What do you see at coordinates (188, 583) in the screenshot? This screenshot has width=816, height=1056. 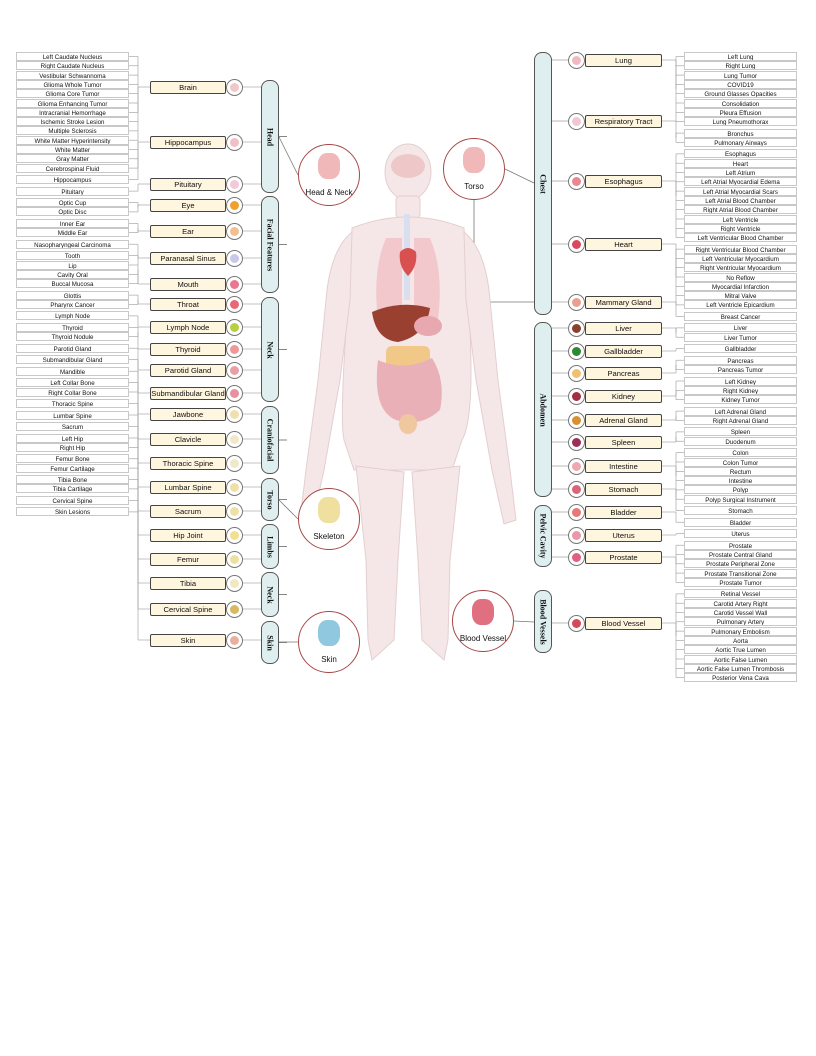 I see `organ-tibia: Tibia` at bounding box center [188, 583].